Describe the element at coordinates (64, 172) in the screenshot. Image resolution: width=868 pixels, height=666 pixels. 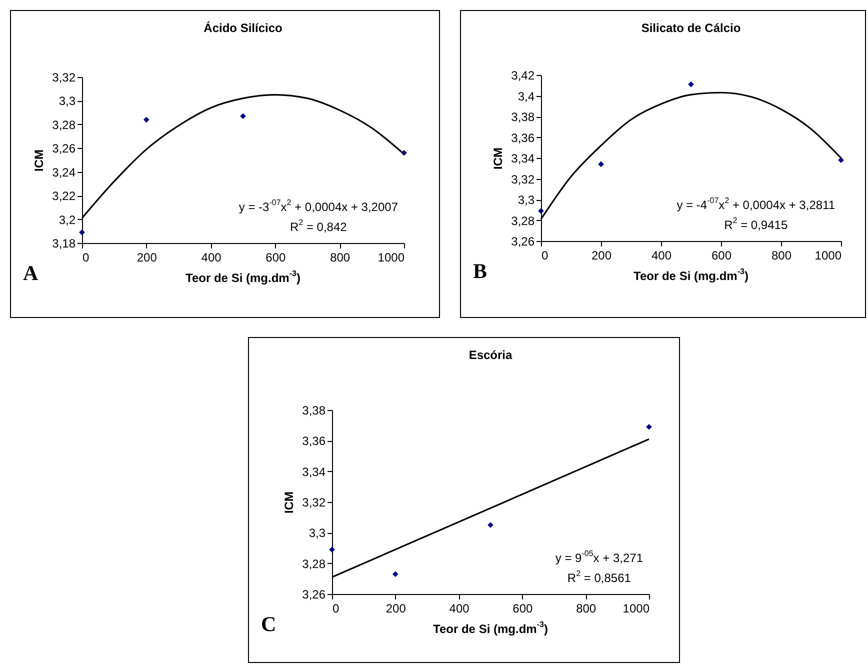
I see `y-tick-label: 3,24` at that location.